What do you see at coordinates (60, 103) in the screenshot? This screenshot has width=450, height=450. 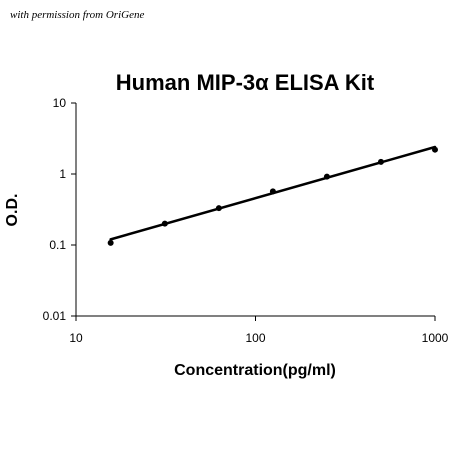 I see `y-tick-label-10: 10` at bounding box center [60, 103].